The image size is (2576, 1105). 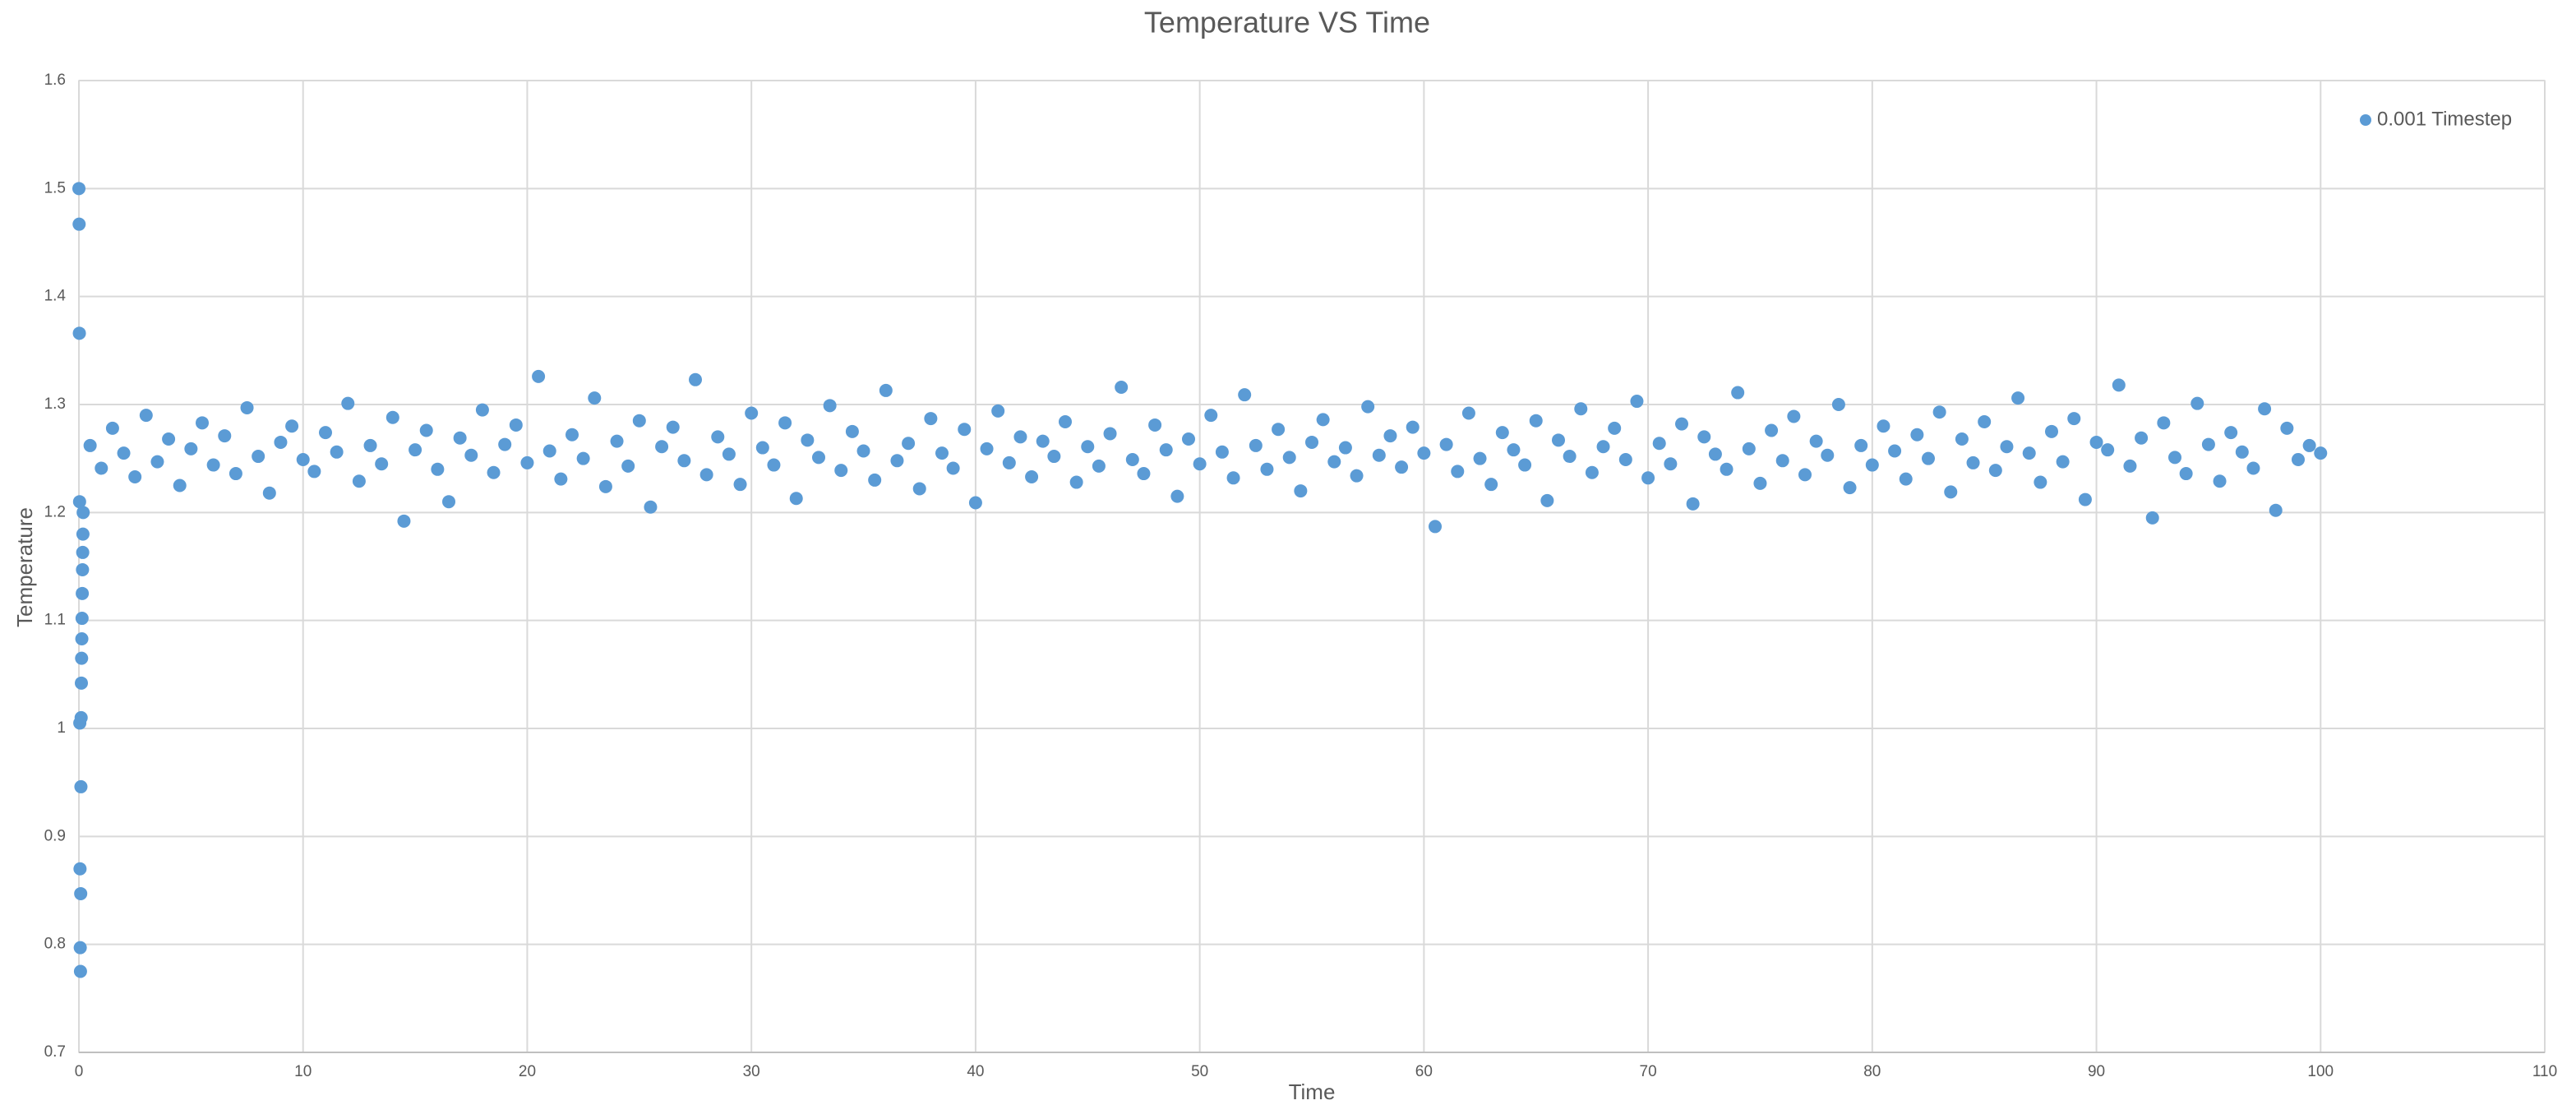 I want to click on x-tick-label: 100, so click(x=2320, y=1071).